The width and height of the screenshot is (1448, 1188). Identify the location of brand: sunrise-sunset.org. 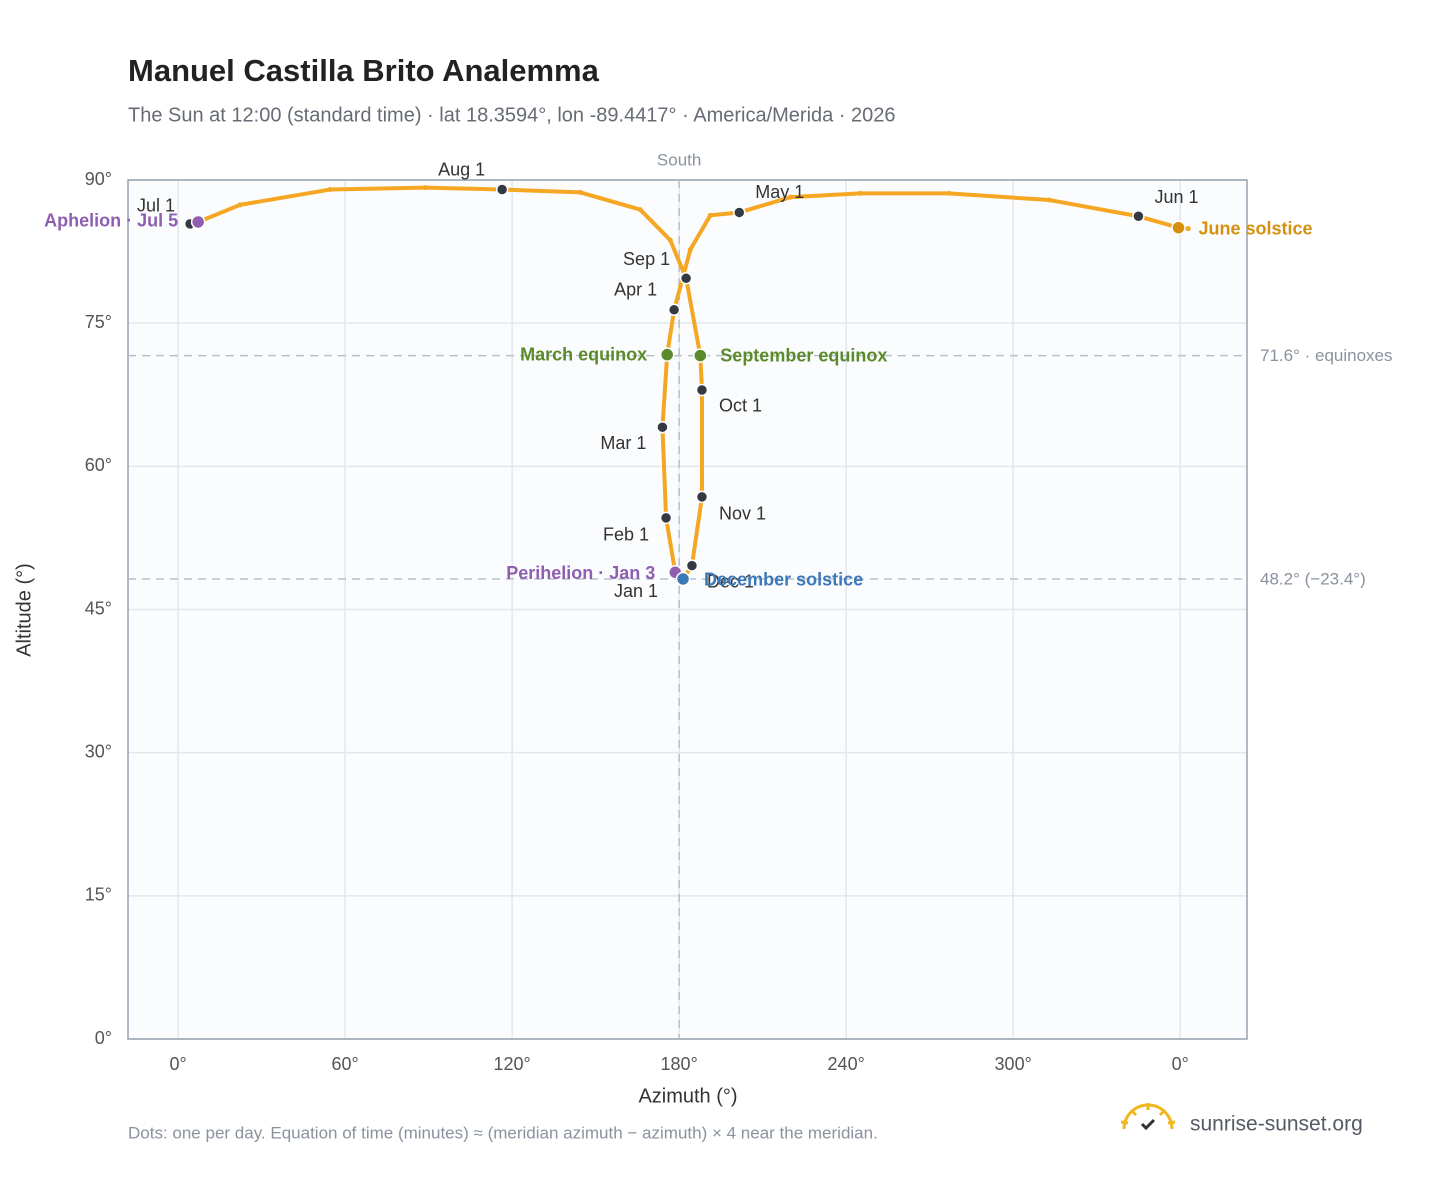
(1276, 1124).